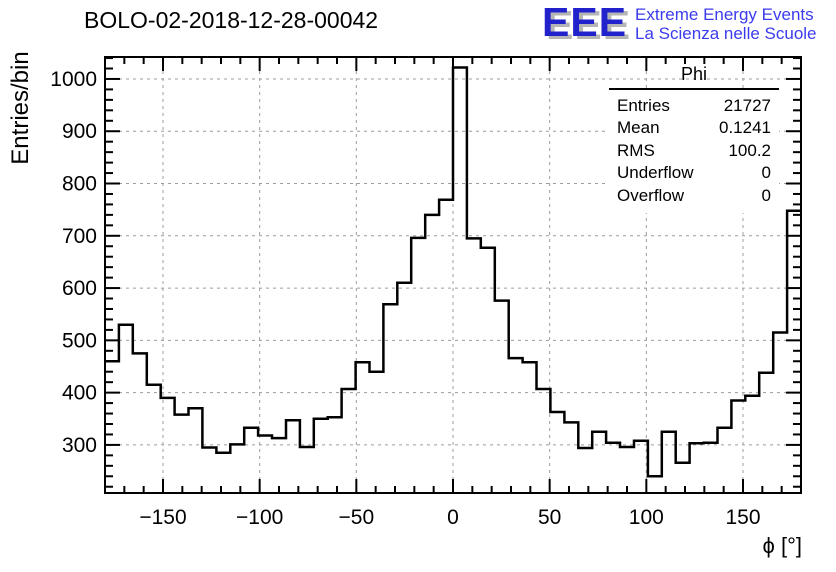 The image size is (836, 572). Describe the element at coordinates (646, 517) in the screenshot. I see `x-tick-label: 100` at that location.